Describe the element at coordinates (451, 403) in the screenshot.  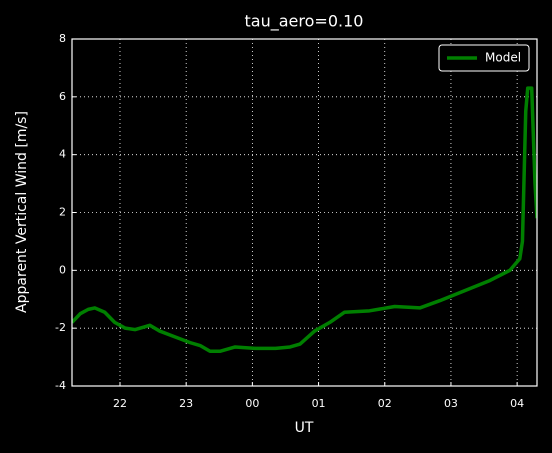
I see `x-tick-label: 03` at that location.